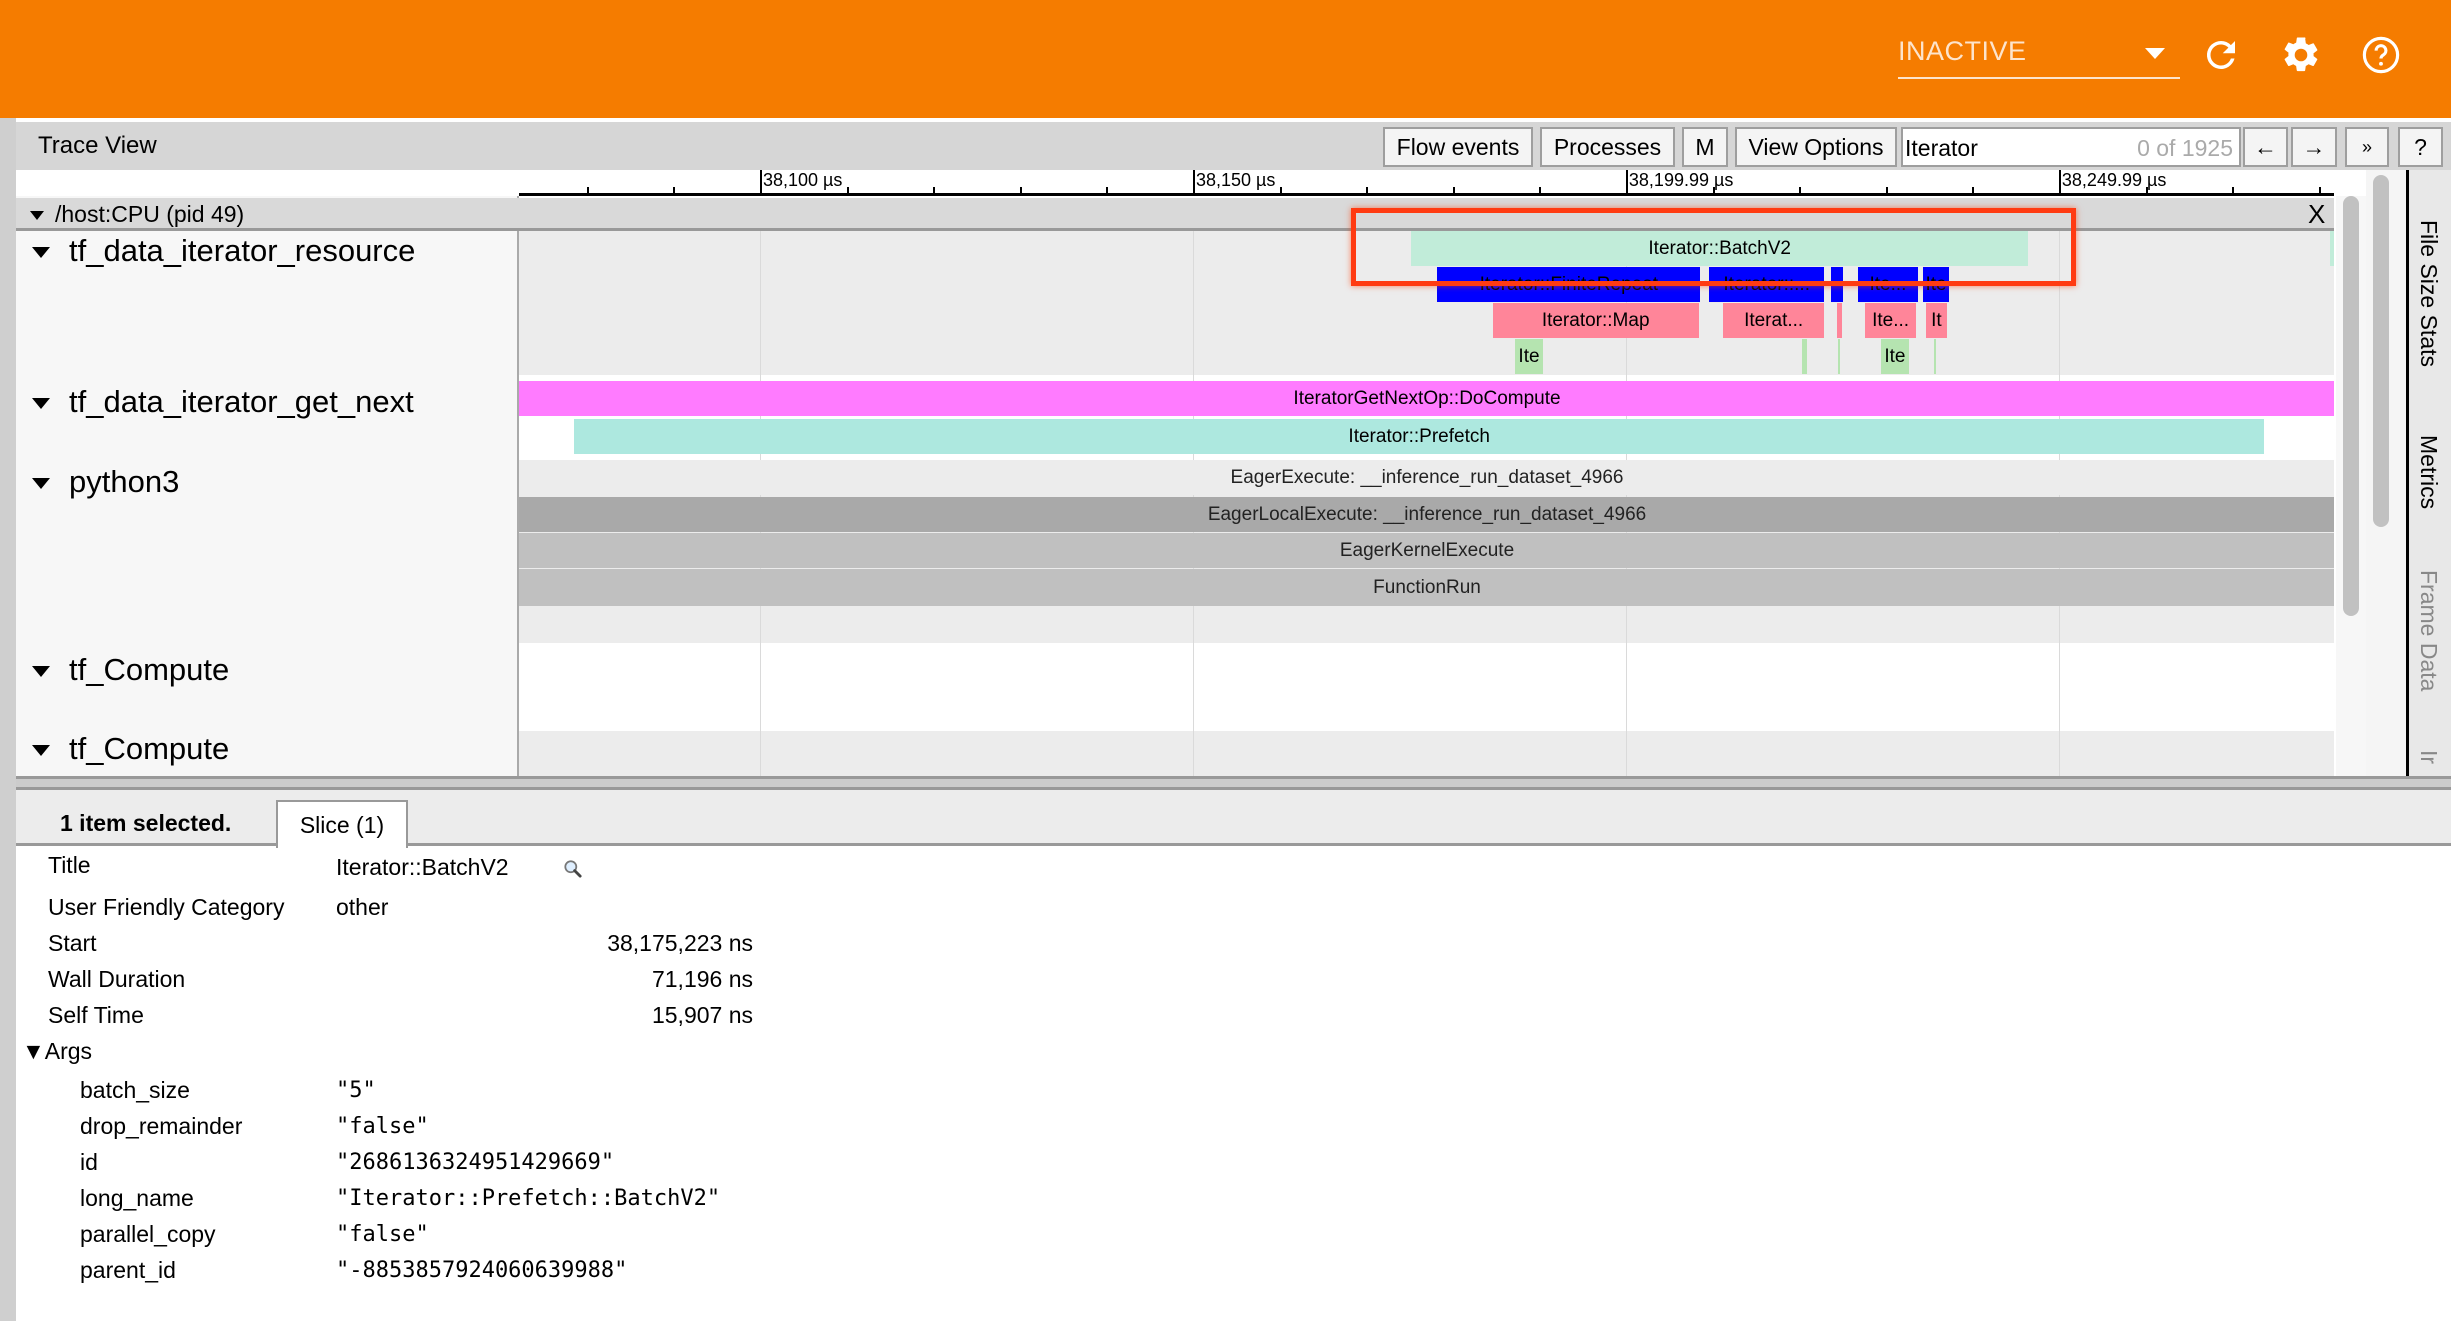 The width and height of the screenshot is (2451, 1321). Describe the element at coordinates (2317, 214) in the screenshot. I see `close-process-button: X` at that location.